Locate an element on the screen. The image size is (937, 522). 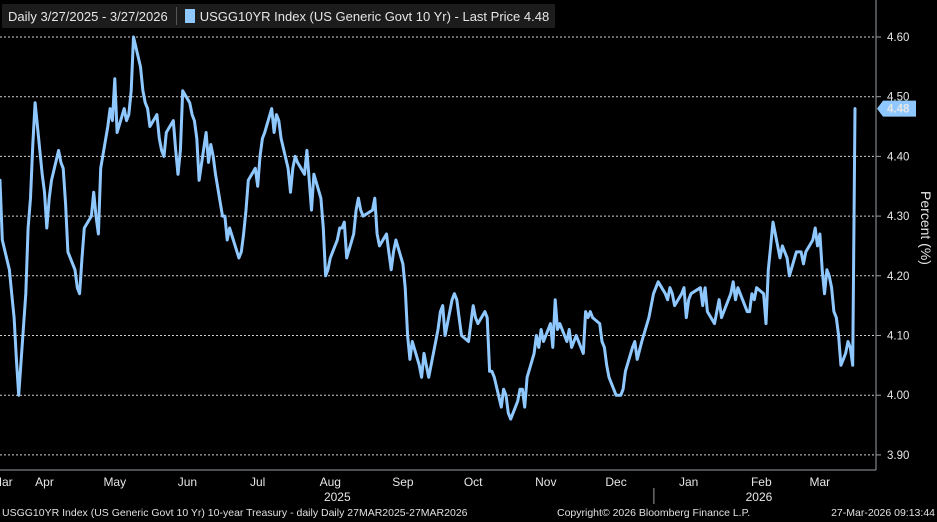
legend-divider is located at coordinates (176, 16).